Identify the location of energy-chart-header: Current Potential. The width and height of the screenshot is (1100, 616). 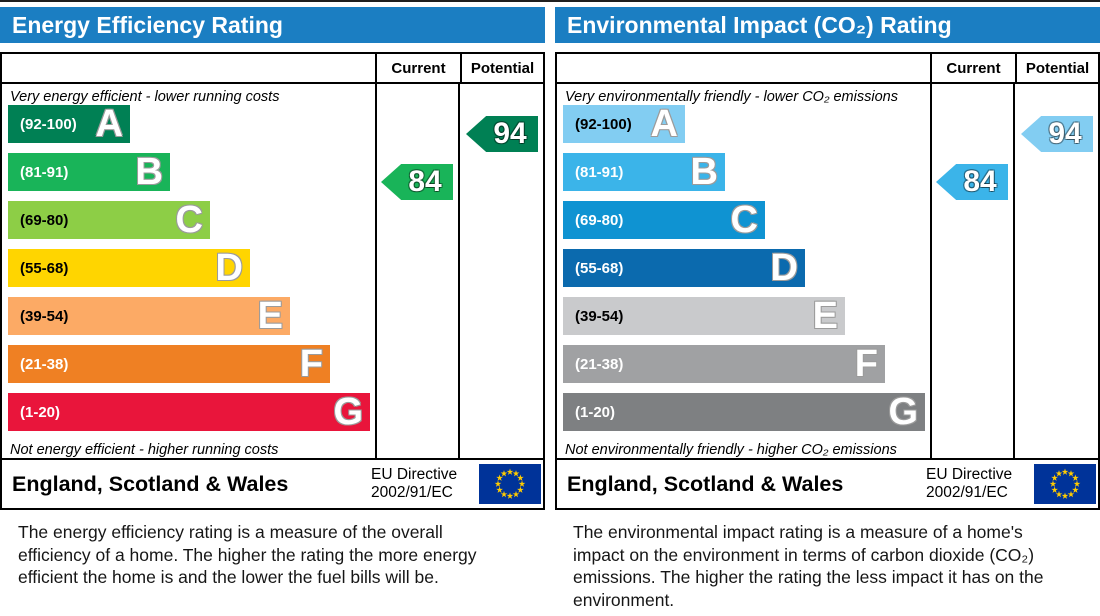
(272, 69).